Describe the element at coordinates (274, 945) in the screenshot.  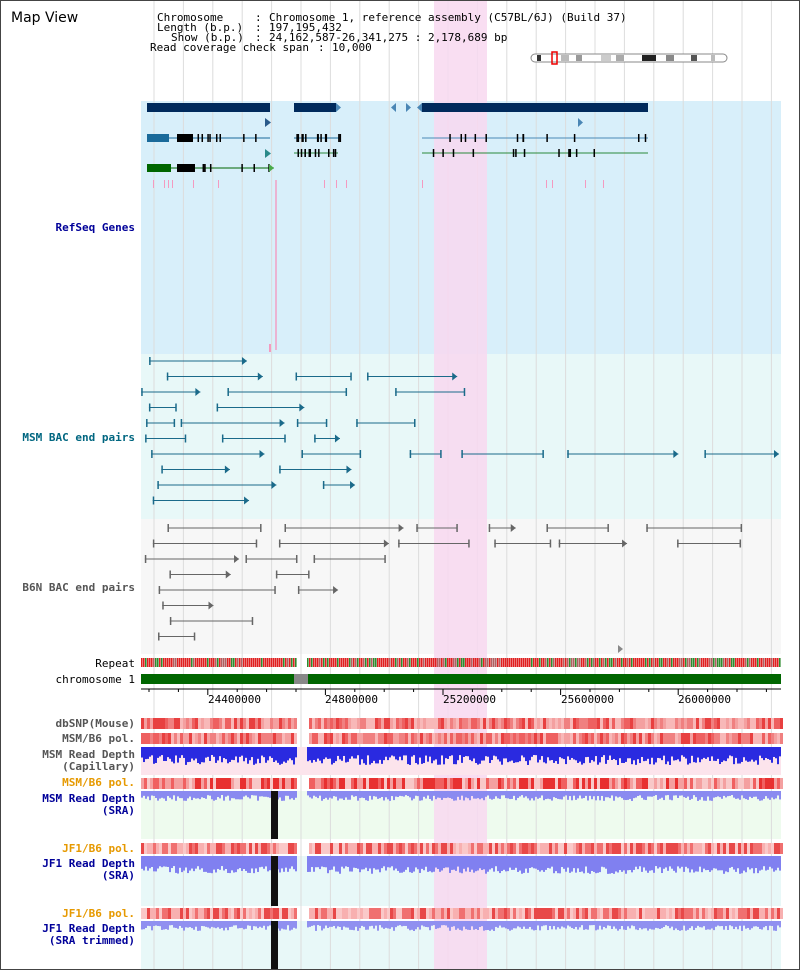
I see `coverage-gap` at that location.